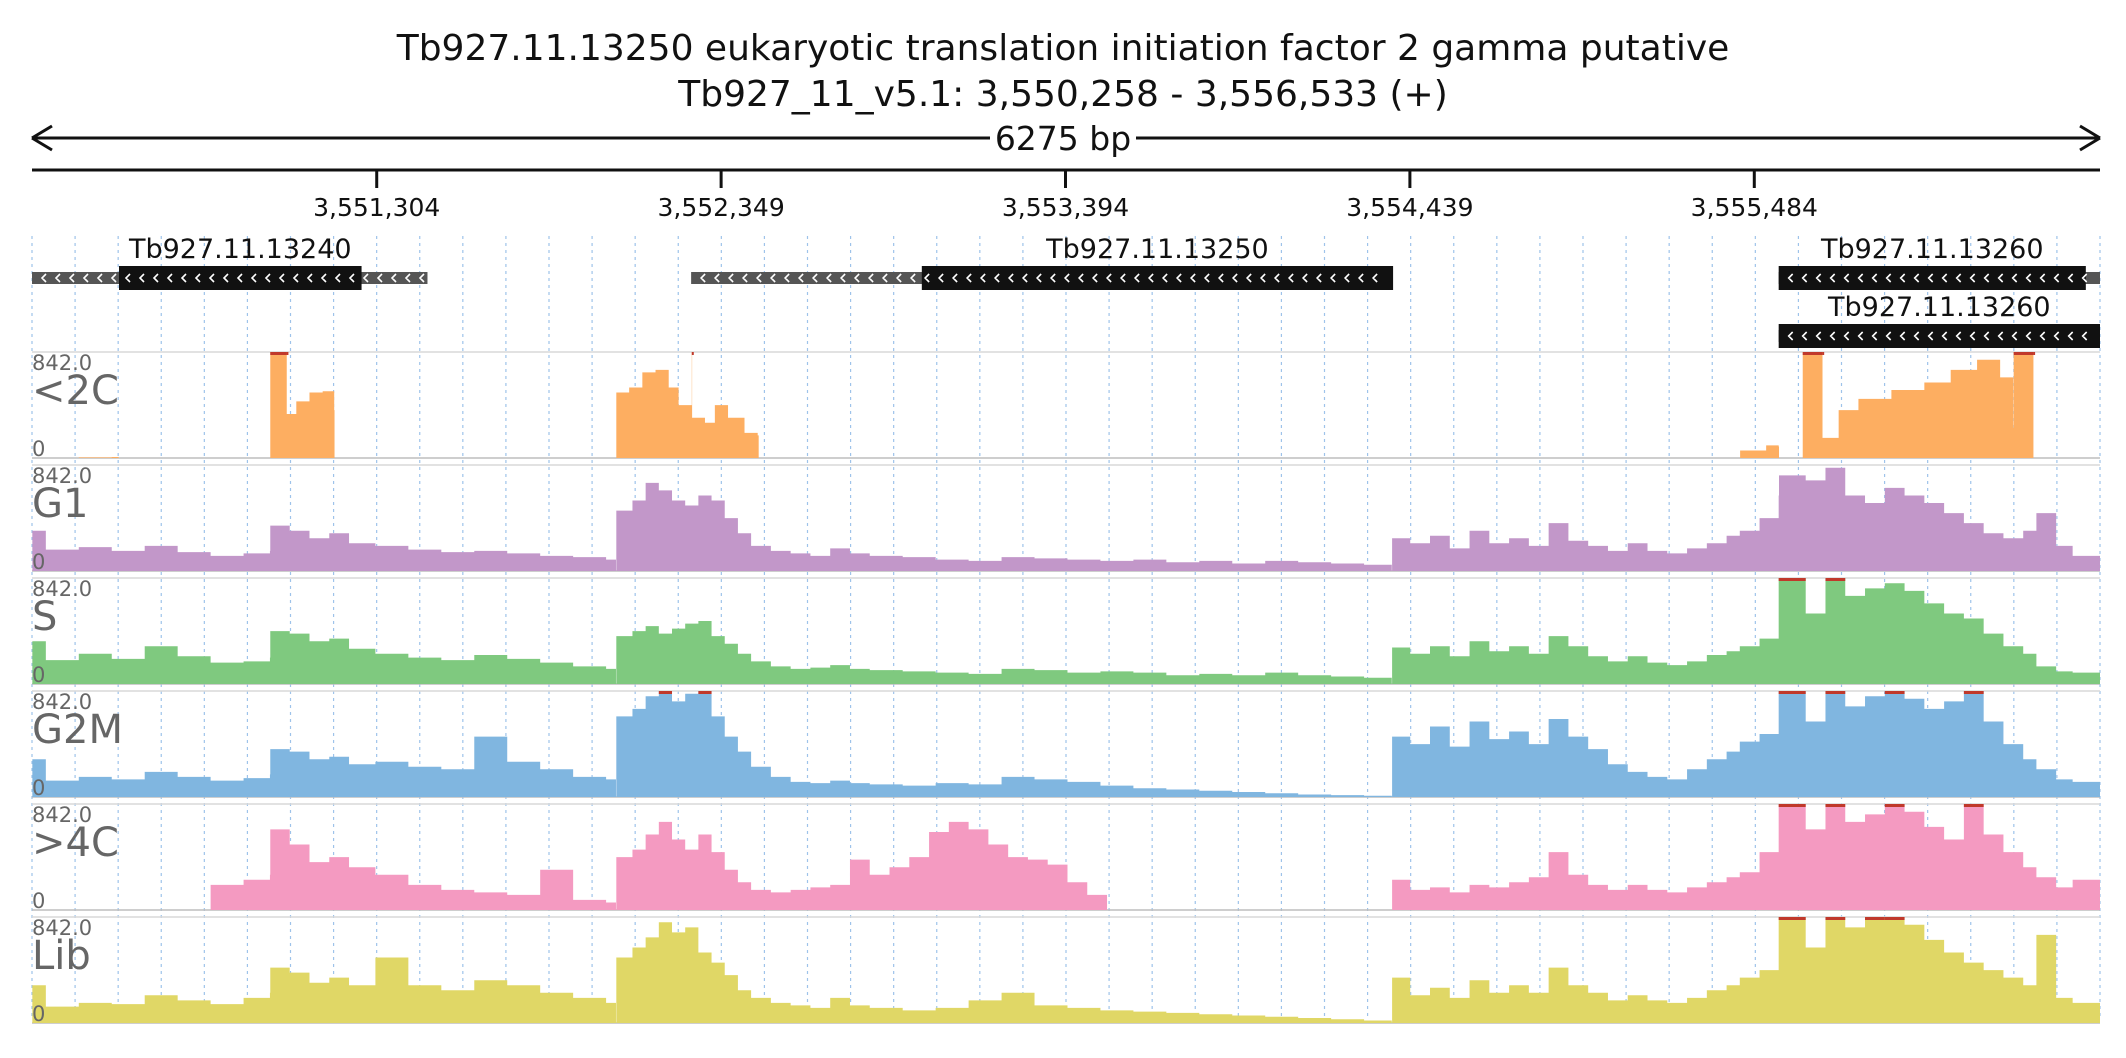  I want to click on right-arrow-icon, so click(2090, 138).